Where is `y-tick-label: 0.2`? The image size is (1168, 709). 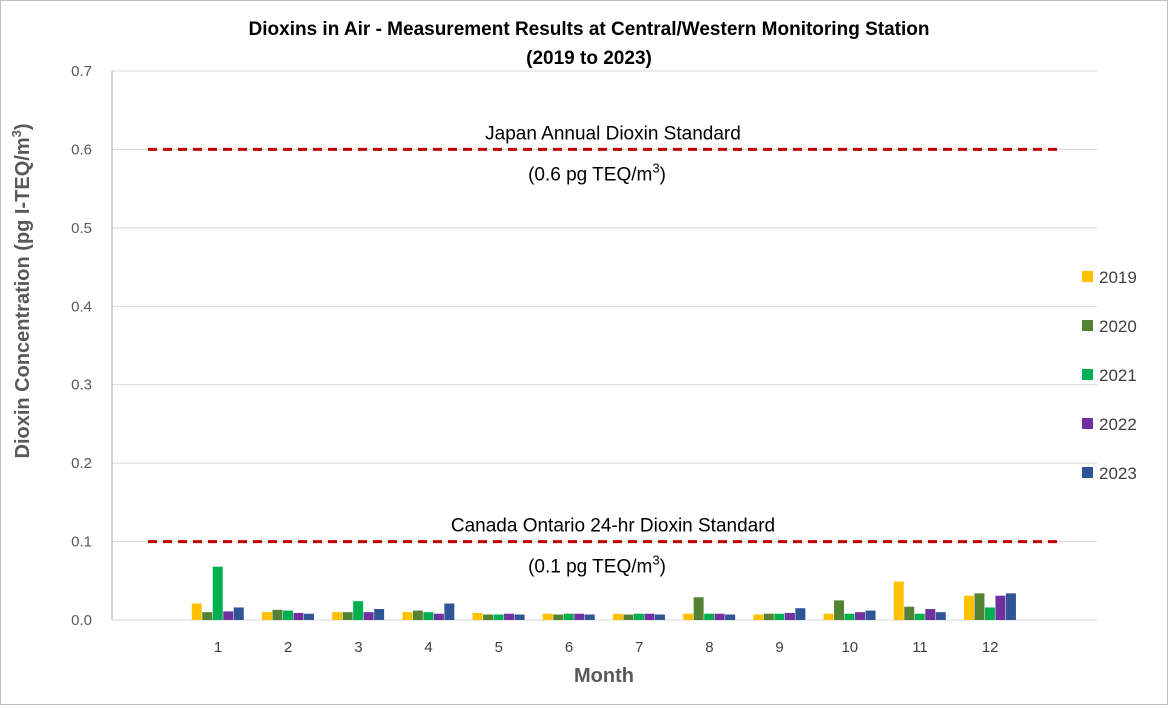
y-tick-label: 0.2 is located at coordinates (81, 463).